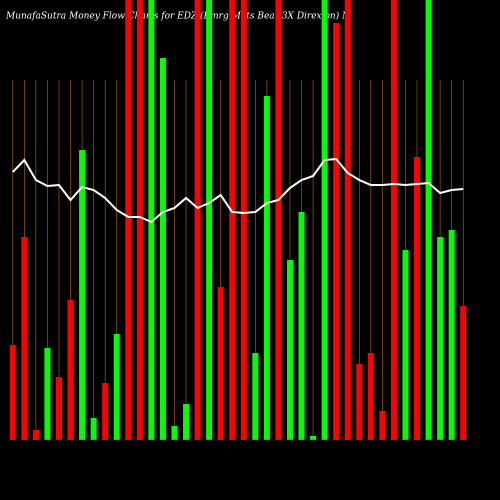 The image size is (500, 500). What do you see at coordinates (238, 190) in the screenshot?
I see `price-line` at bounding box center [238, 190].